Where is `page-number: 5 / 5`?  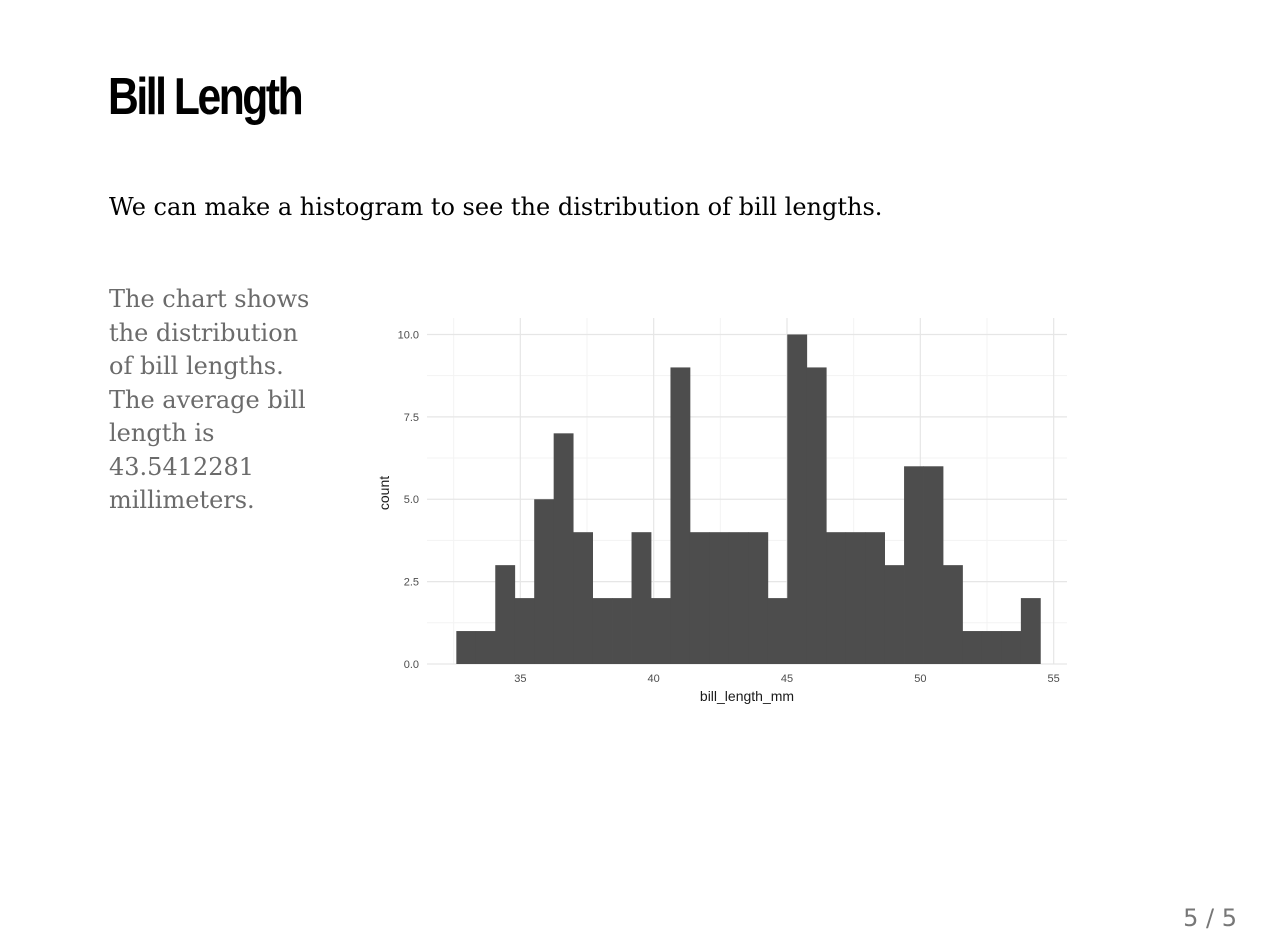 page-number: 5 / 5 is located at coordinates (1210, 918).